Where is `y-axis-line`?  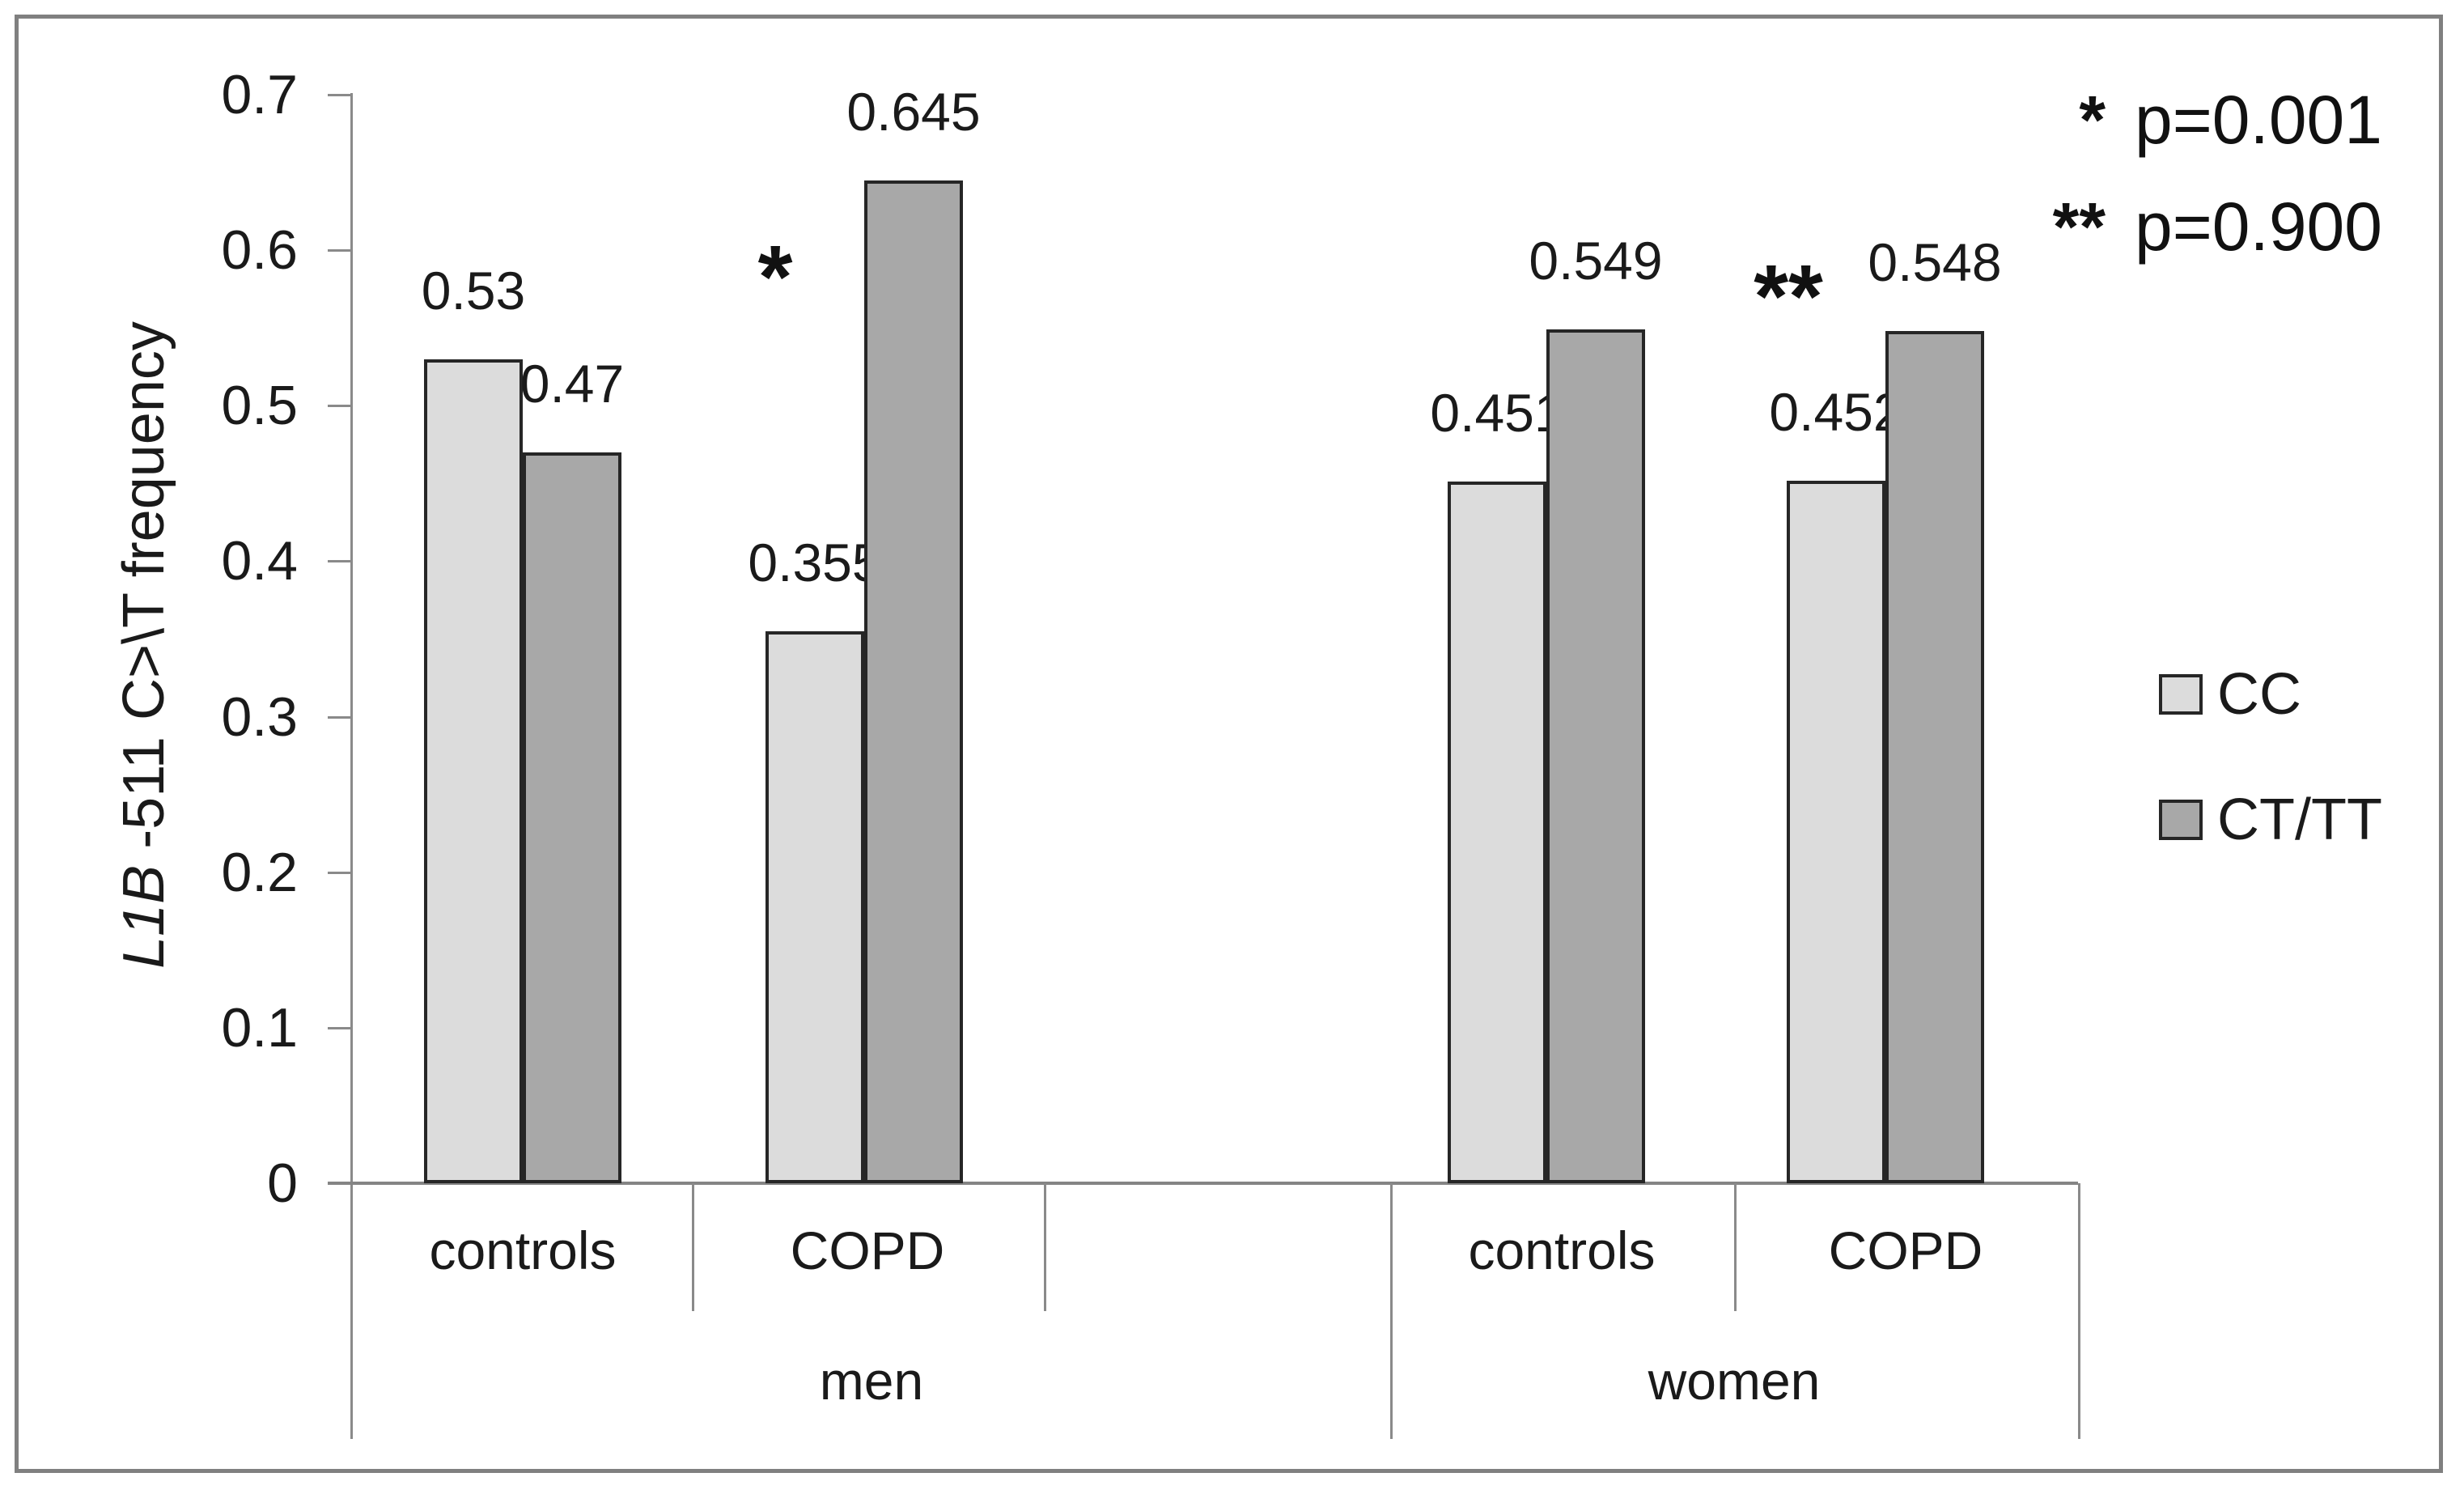
y-axis-line is located at coordinates (351, 766).